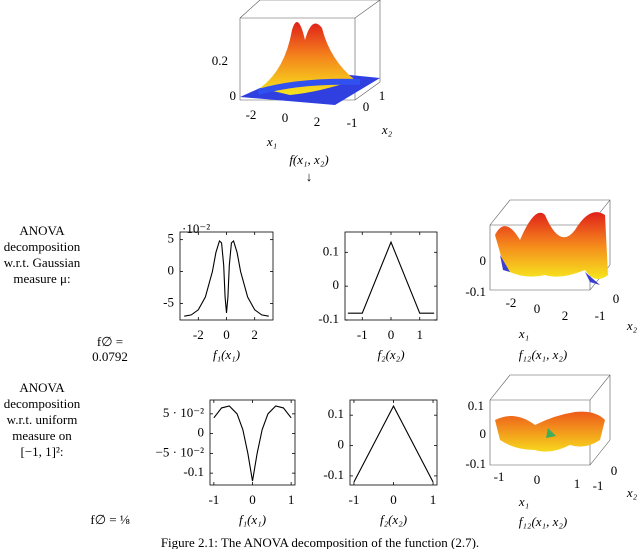 This screenshot has height=554, width=640. Describe the element at coordinates (180, 451) in the screenshot. I see `y-tick-label: −5 · 10⁻²` at that location.